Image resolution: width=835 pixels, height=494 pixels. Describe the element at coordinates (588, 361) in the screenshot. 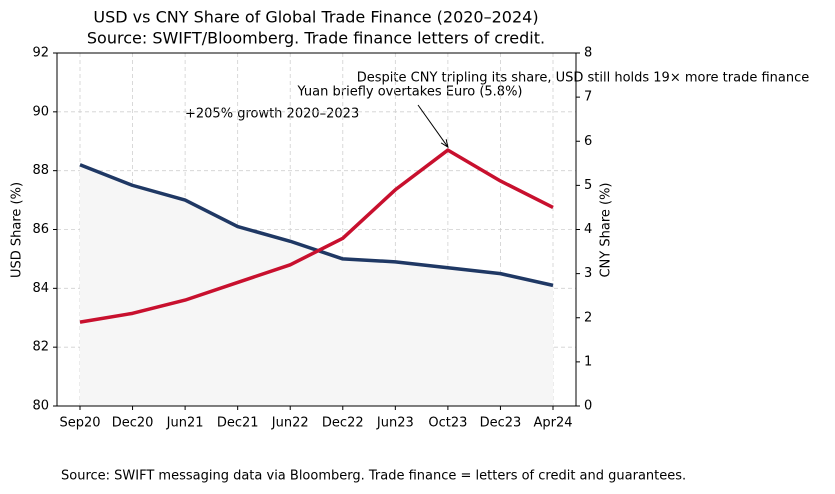

I see `y2-tick-label: 1` at that location.